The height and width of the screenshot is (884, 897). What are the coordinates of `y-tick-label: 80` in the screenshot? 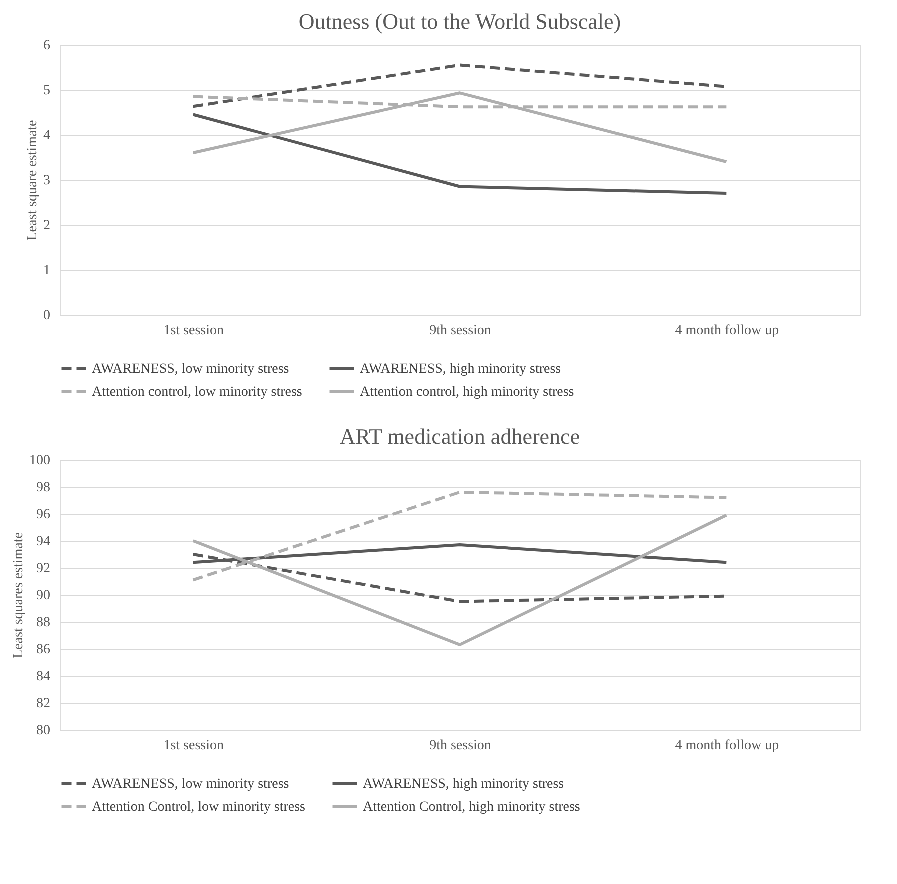 It's located at (43, 731).